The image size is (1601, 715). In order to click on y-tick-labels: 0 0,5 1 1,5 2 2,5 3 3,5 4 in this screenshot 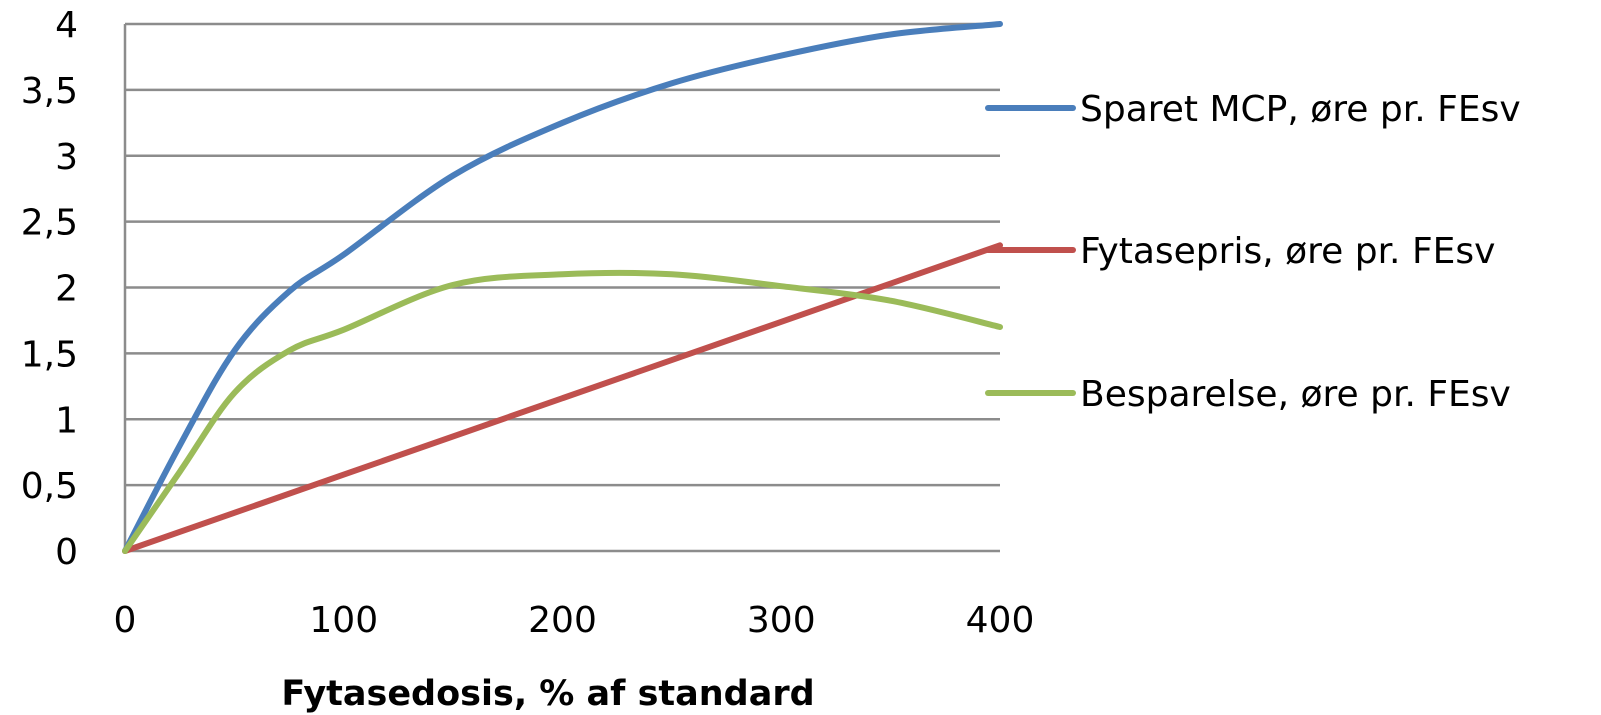, I will do `click(49, 289)`.